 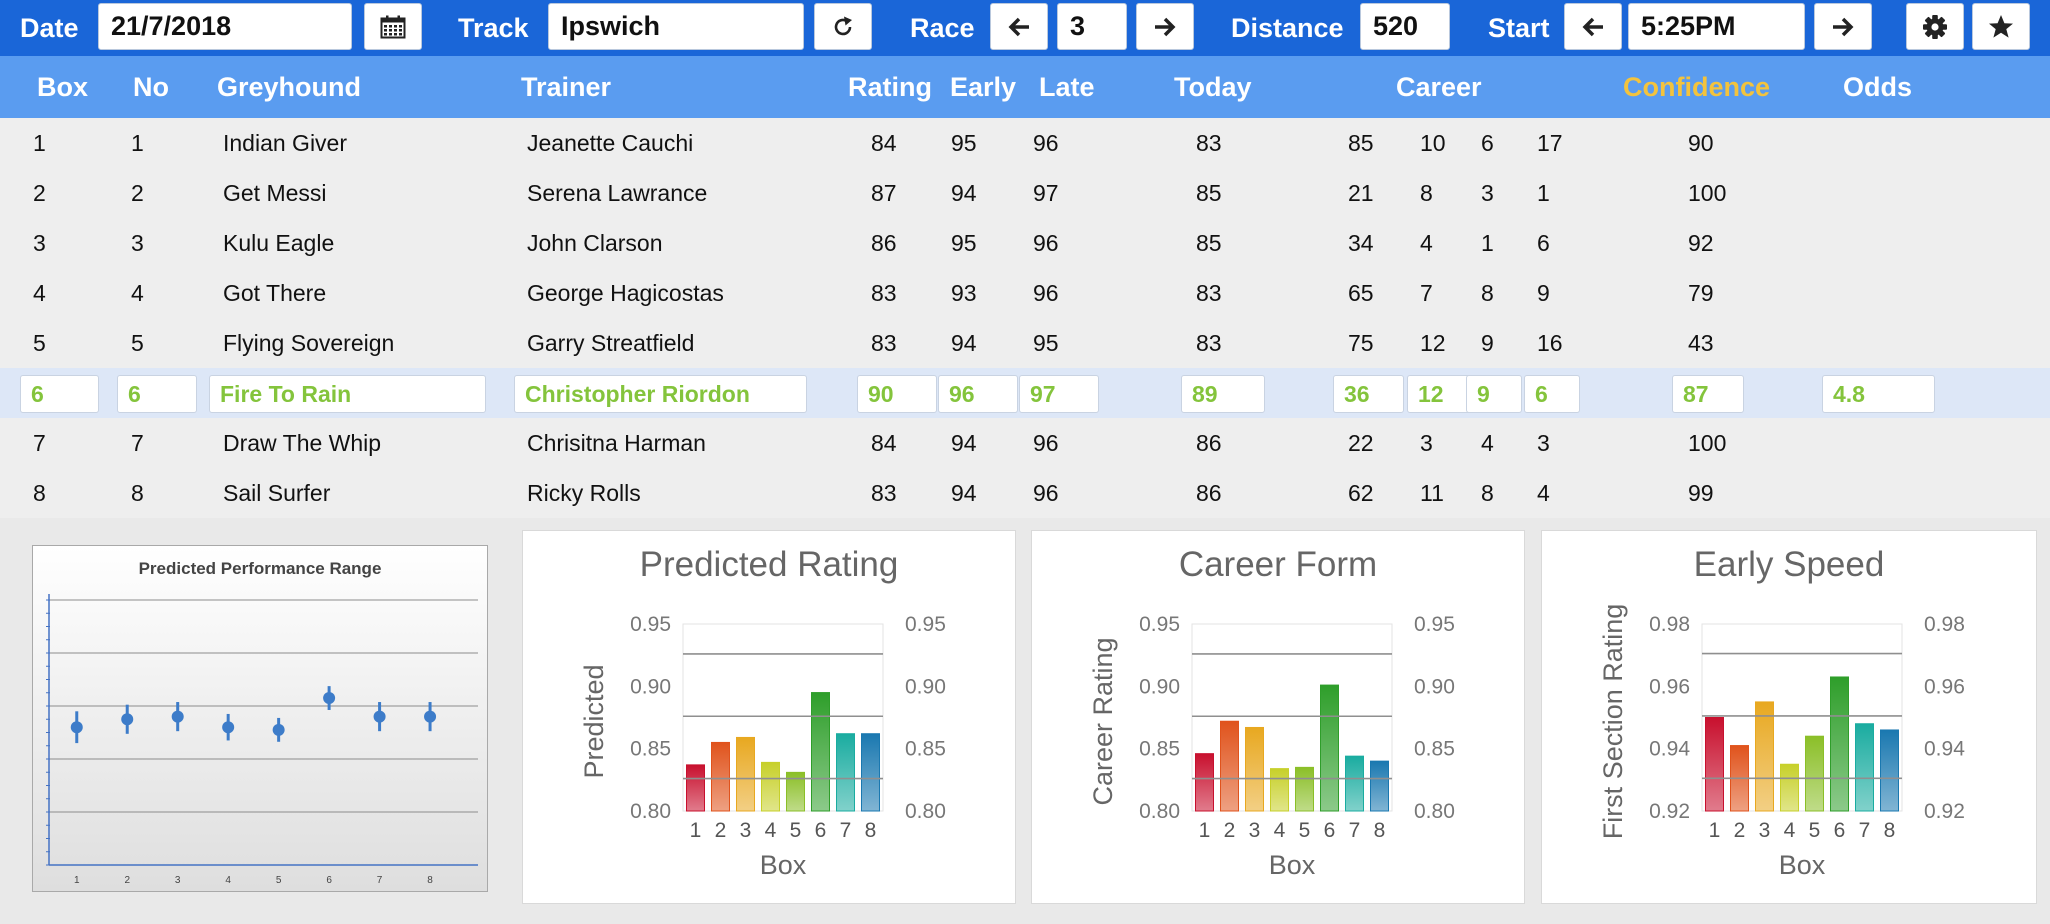 I want to click on date-input: 21/7/2018, so click(x=225, y=26).